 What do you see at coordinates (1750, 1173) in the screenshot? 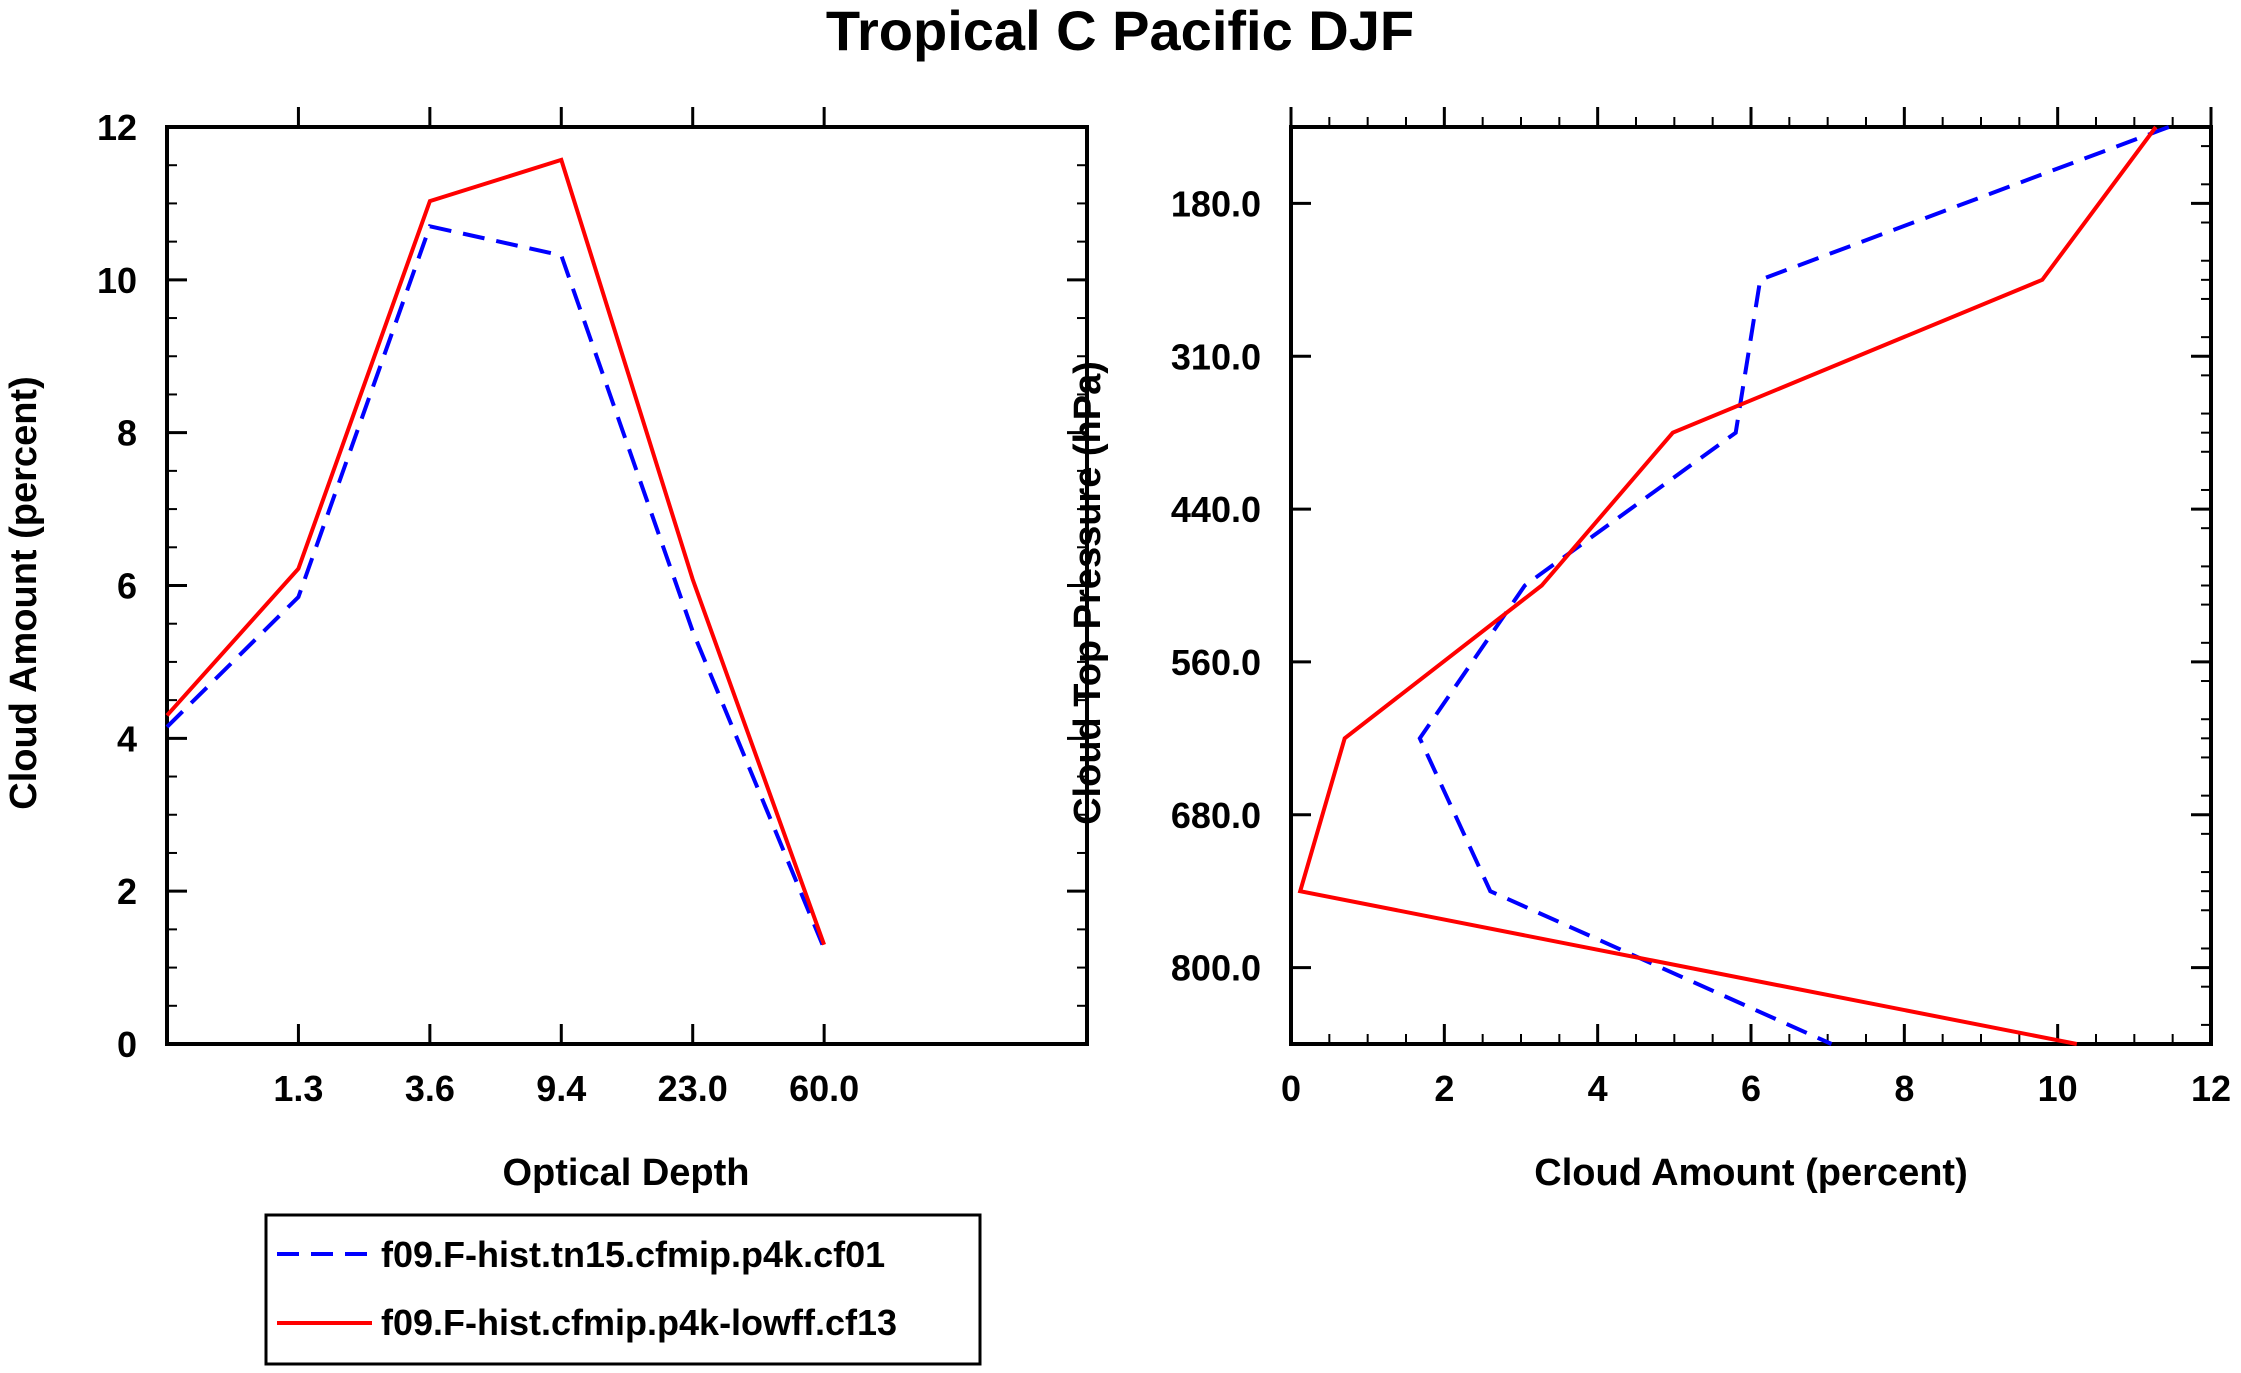
I see `right-x-axis-label: Cloud Amount (percent)` at bounding box center [1750, 1173].